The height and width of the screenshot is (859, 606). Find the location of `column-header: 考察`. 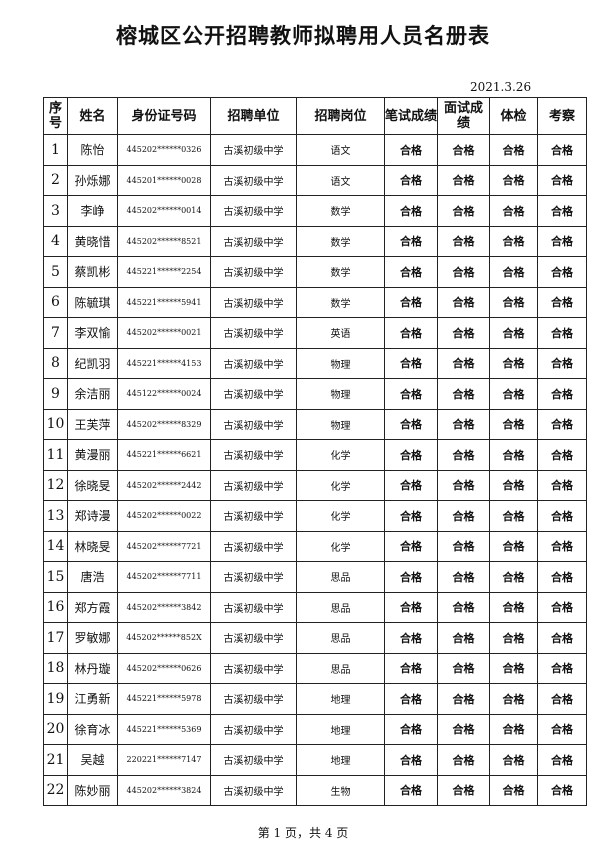

column-header: 考察 is located at coordinates (562, 116).